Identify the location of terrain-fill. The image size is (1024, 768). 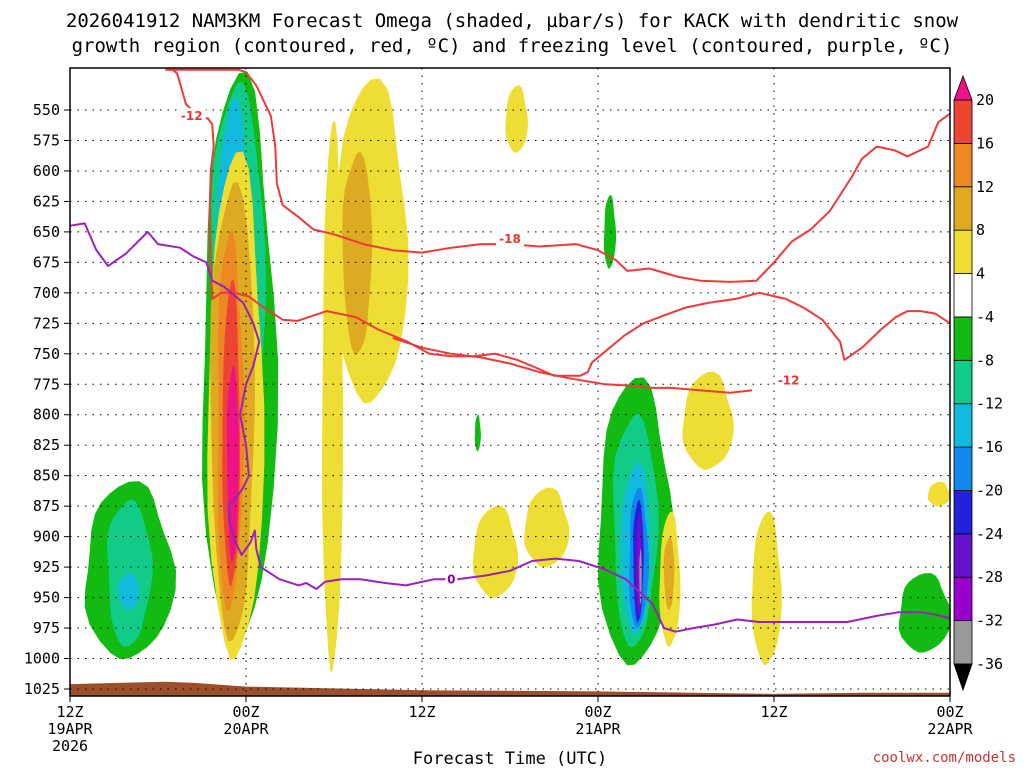
(510, 688).